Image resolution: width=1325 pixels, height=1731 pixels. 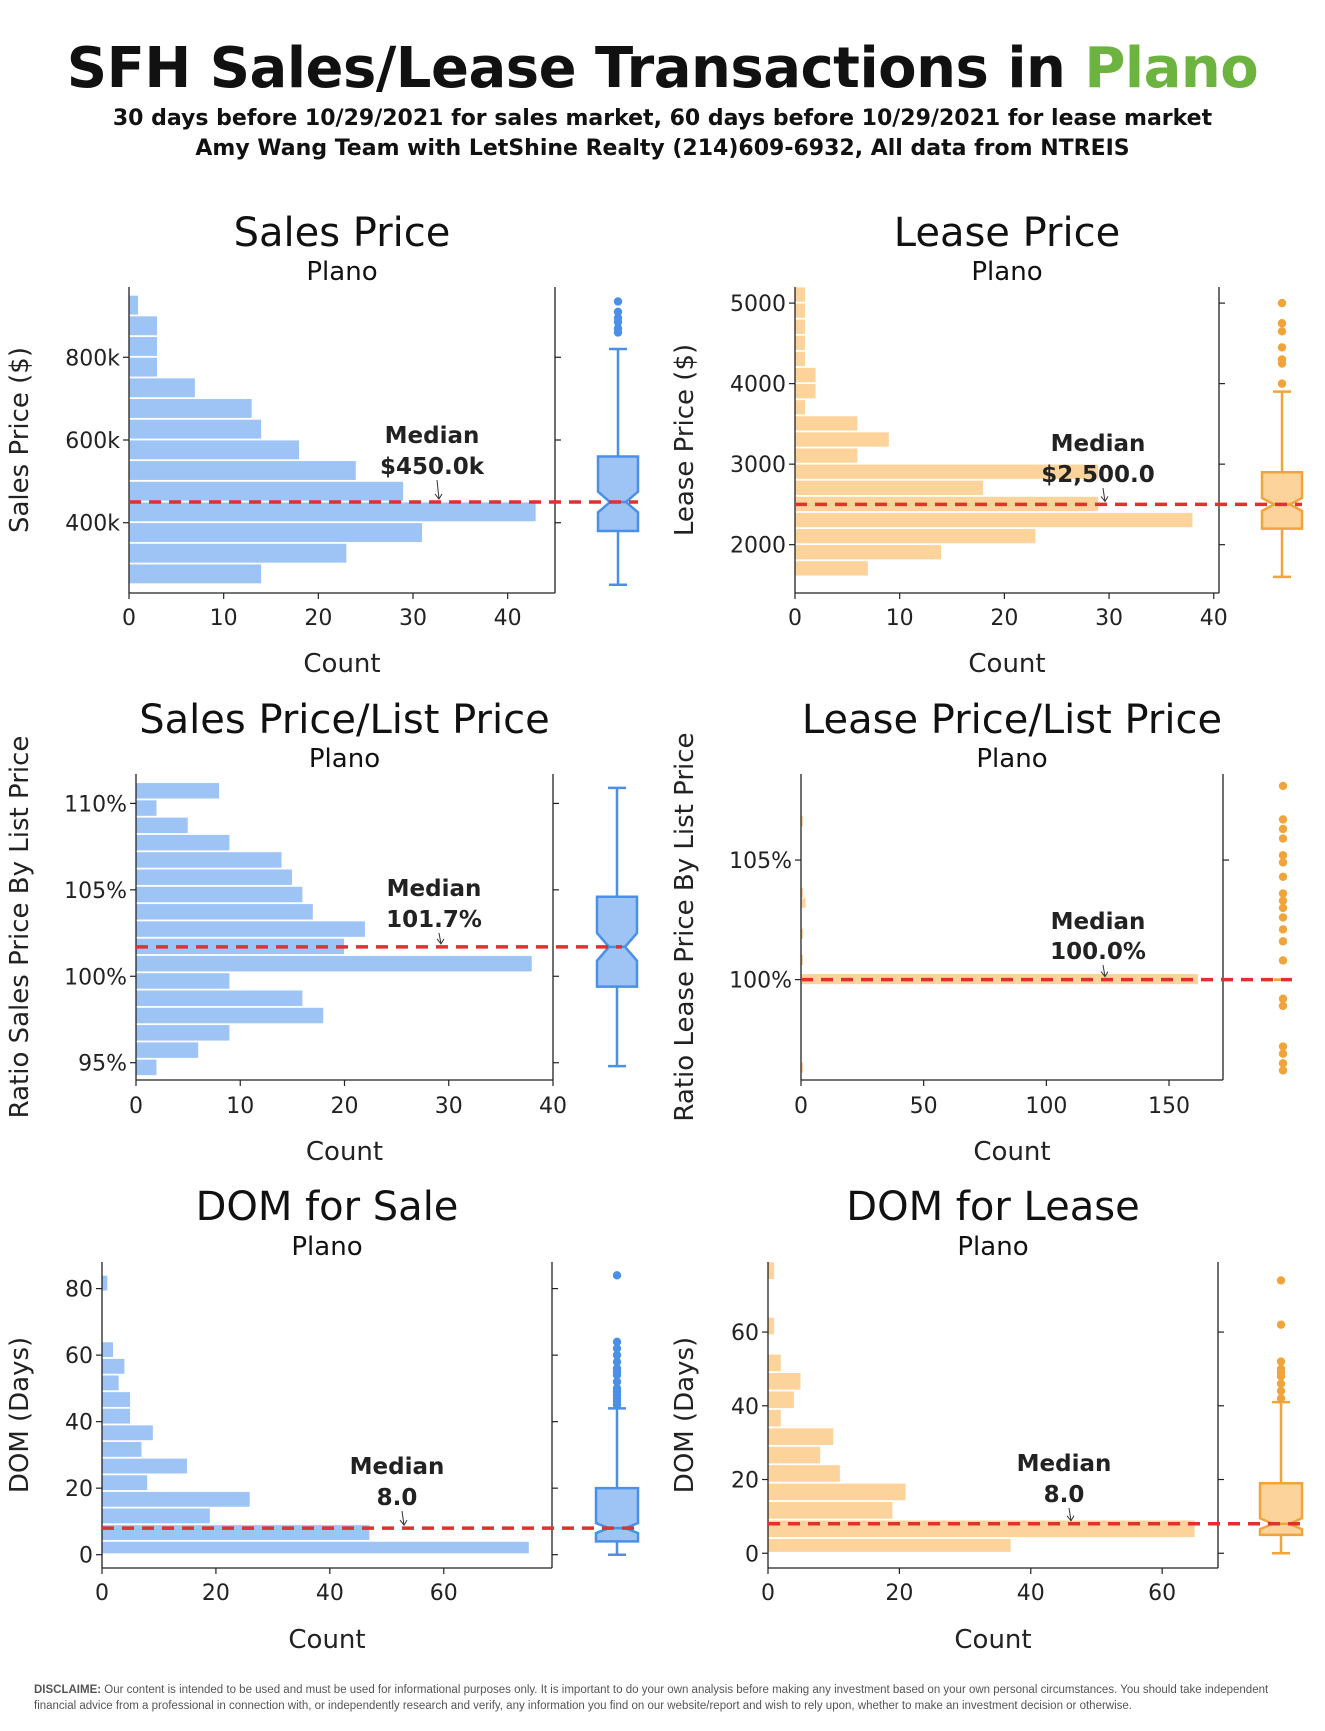 I want to click on x-tick-label: 10, so click(x=224, y=618).